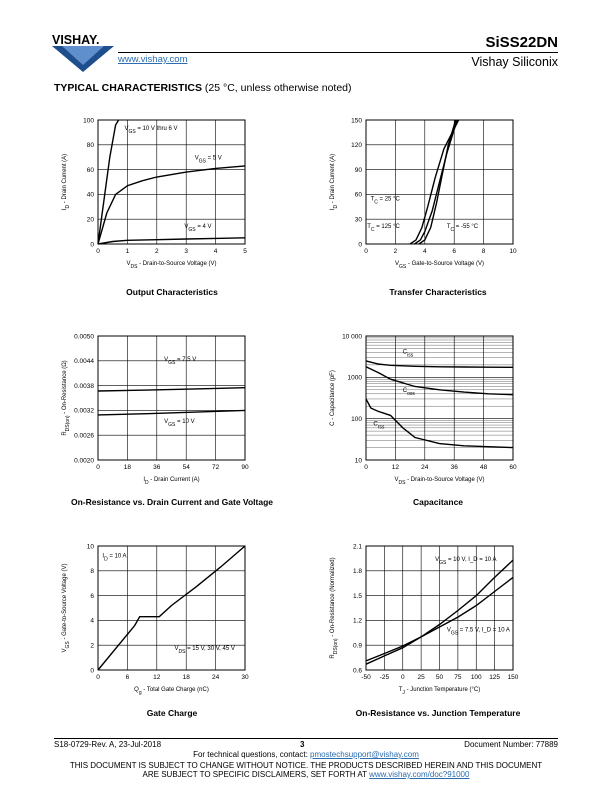 The height and width of the screenshot is (792, 612). What do you see at coordinates (352, 336) in the screenshot?
I see `y-tick-label: 10 000` at bounding box center [352, 336].